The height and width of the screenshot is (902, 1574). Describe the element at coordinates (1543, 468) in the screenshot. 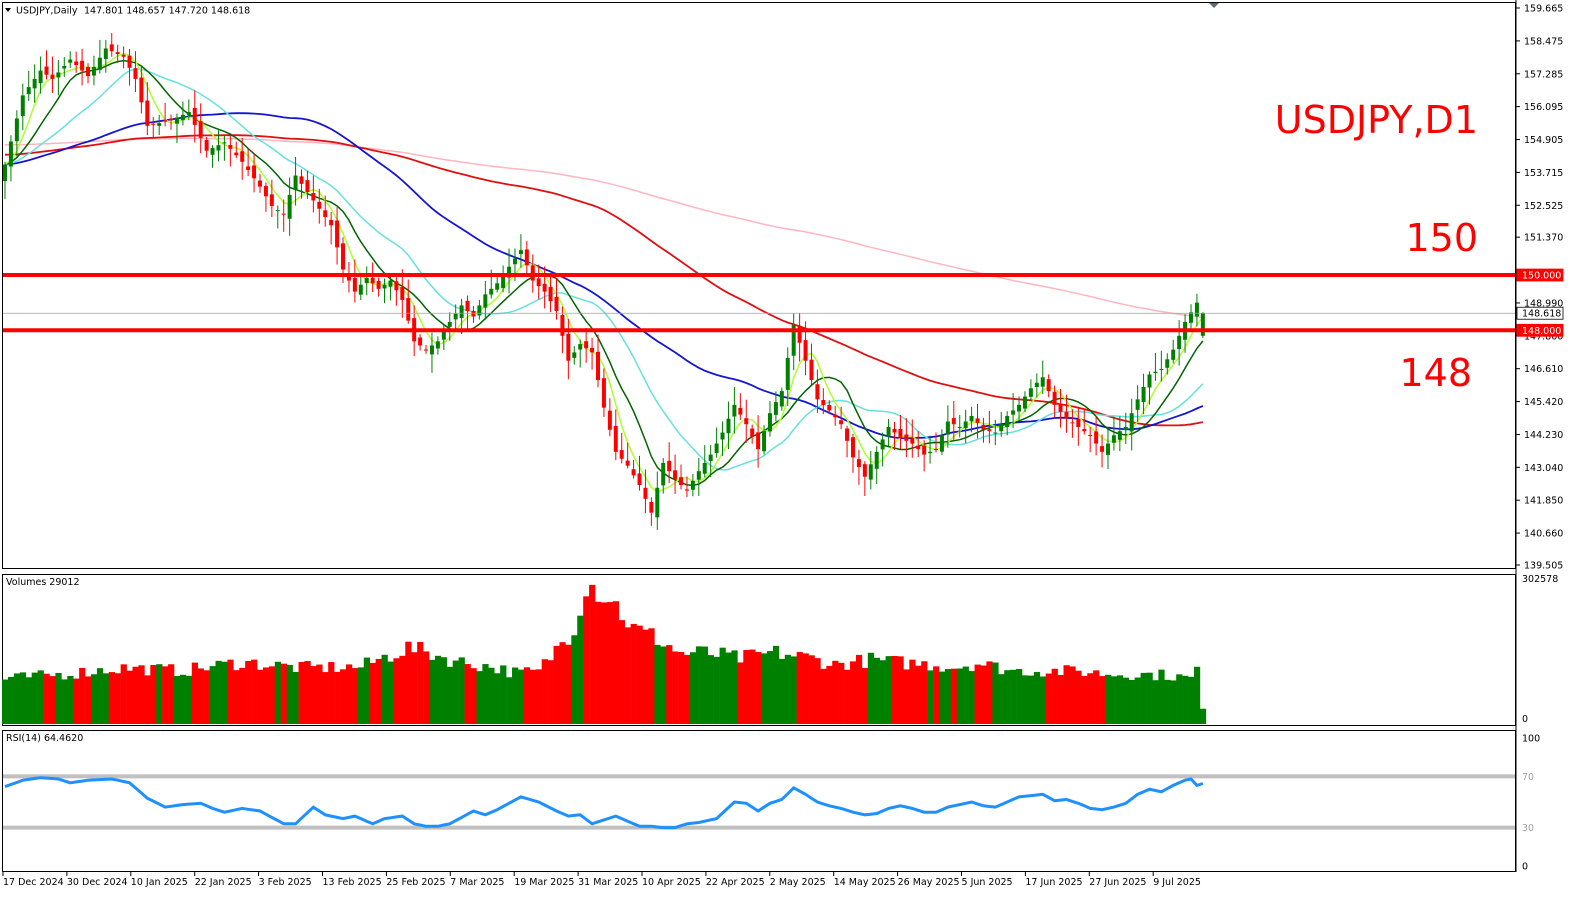

I see `price-tick-label: 143.040` at that location.